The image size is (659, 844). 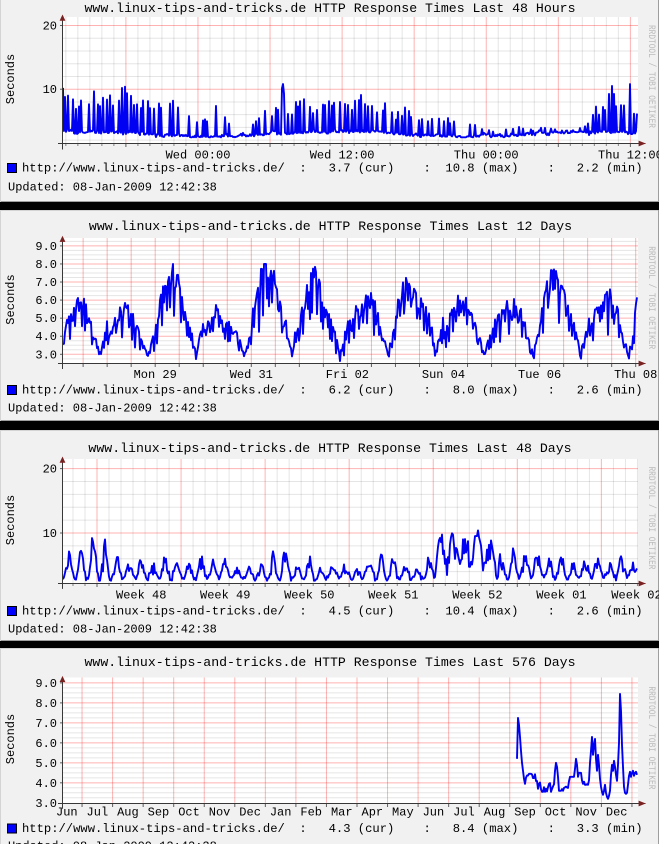 I want to click on svg-text: Week 01, so click(x=561, y=596).